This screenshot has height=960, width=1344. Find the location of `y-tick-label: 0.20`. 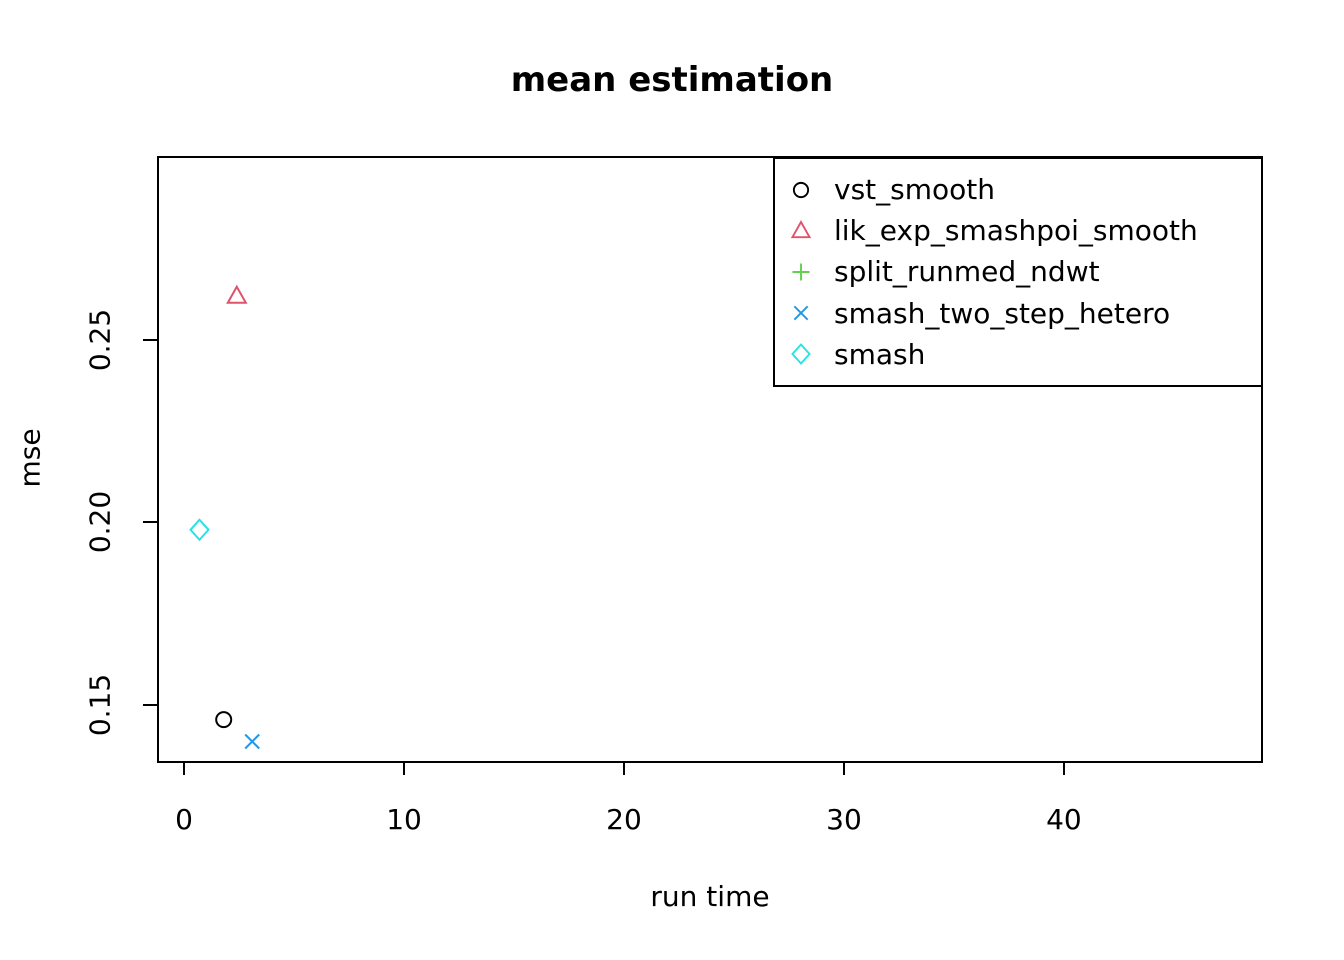

y-tick-label: 0.20 is located at coordinates (100, 522).